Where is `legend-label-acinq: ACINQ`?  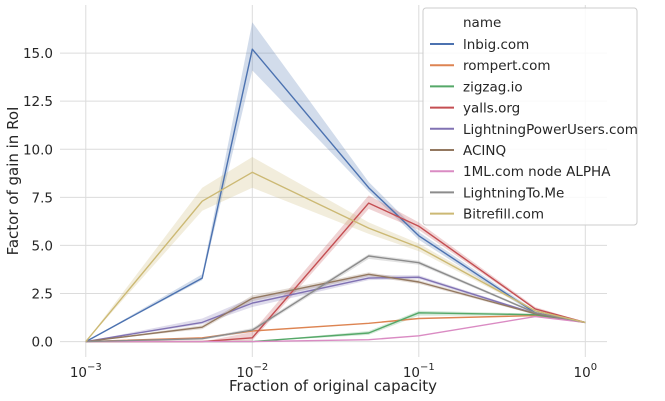
legend-label-acinq: ACINQ is located at coordinates (484, 151).